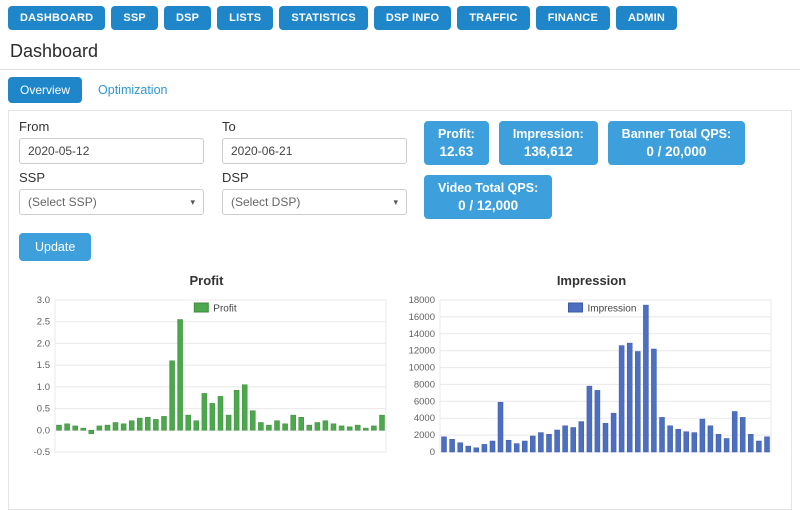 The width and height of the screenshot is (800, 510). Describe the element at coordinates (34, 126) in the screenshot. I see `from-label: From` at that location.